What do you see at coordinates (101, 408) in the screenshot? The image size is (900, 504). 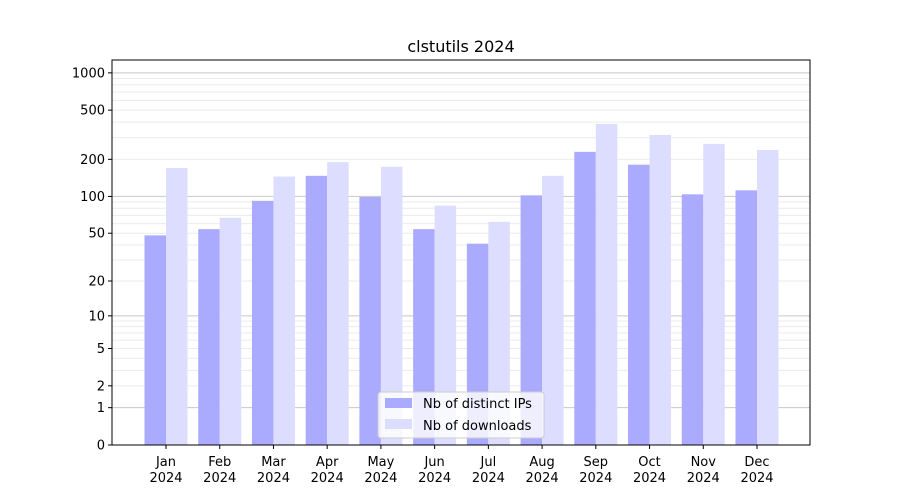 I see `y-tick-label: 1` at bounding box center [101, 408].